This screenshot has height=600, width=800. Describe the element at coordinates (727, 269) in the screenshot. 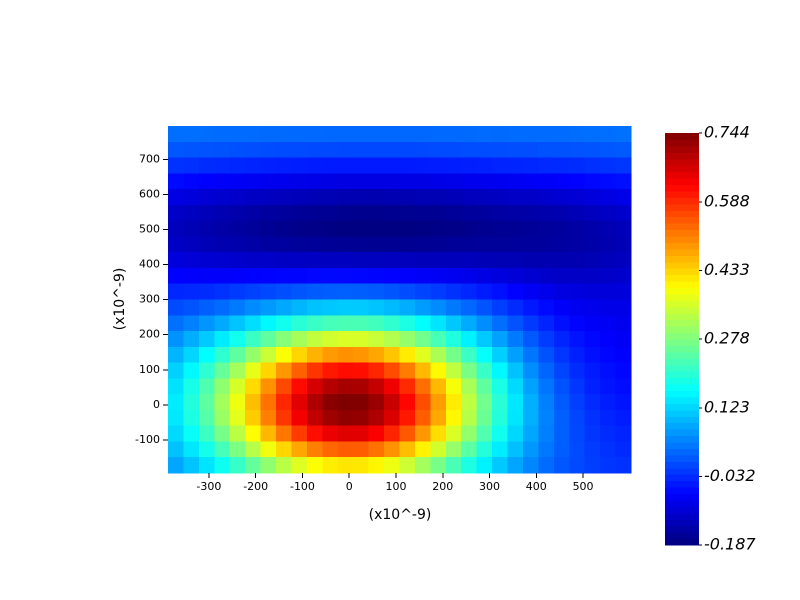

I see `colorbar-label: 0.433` at that location.